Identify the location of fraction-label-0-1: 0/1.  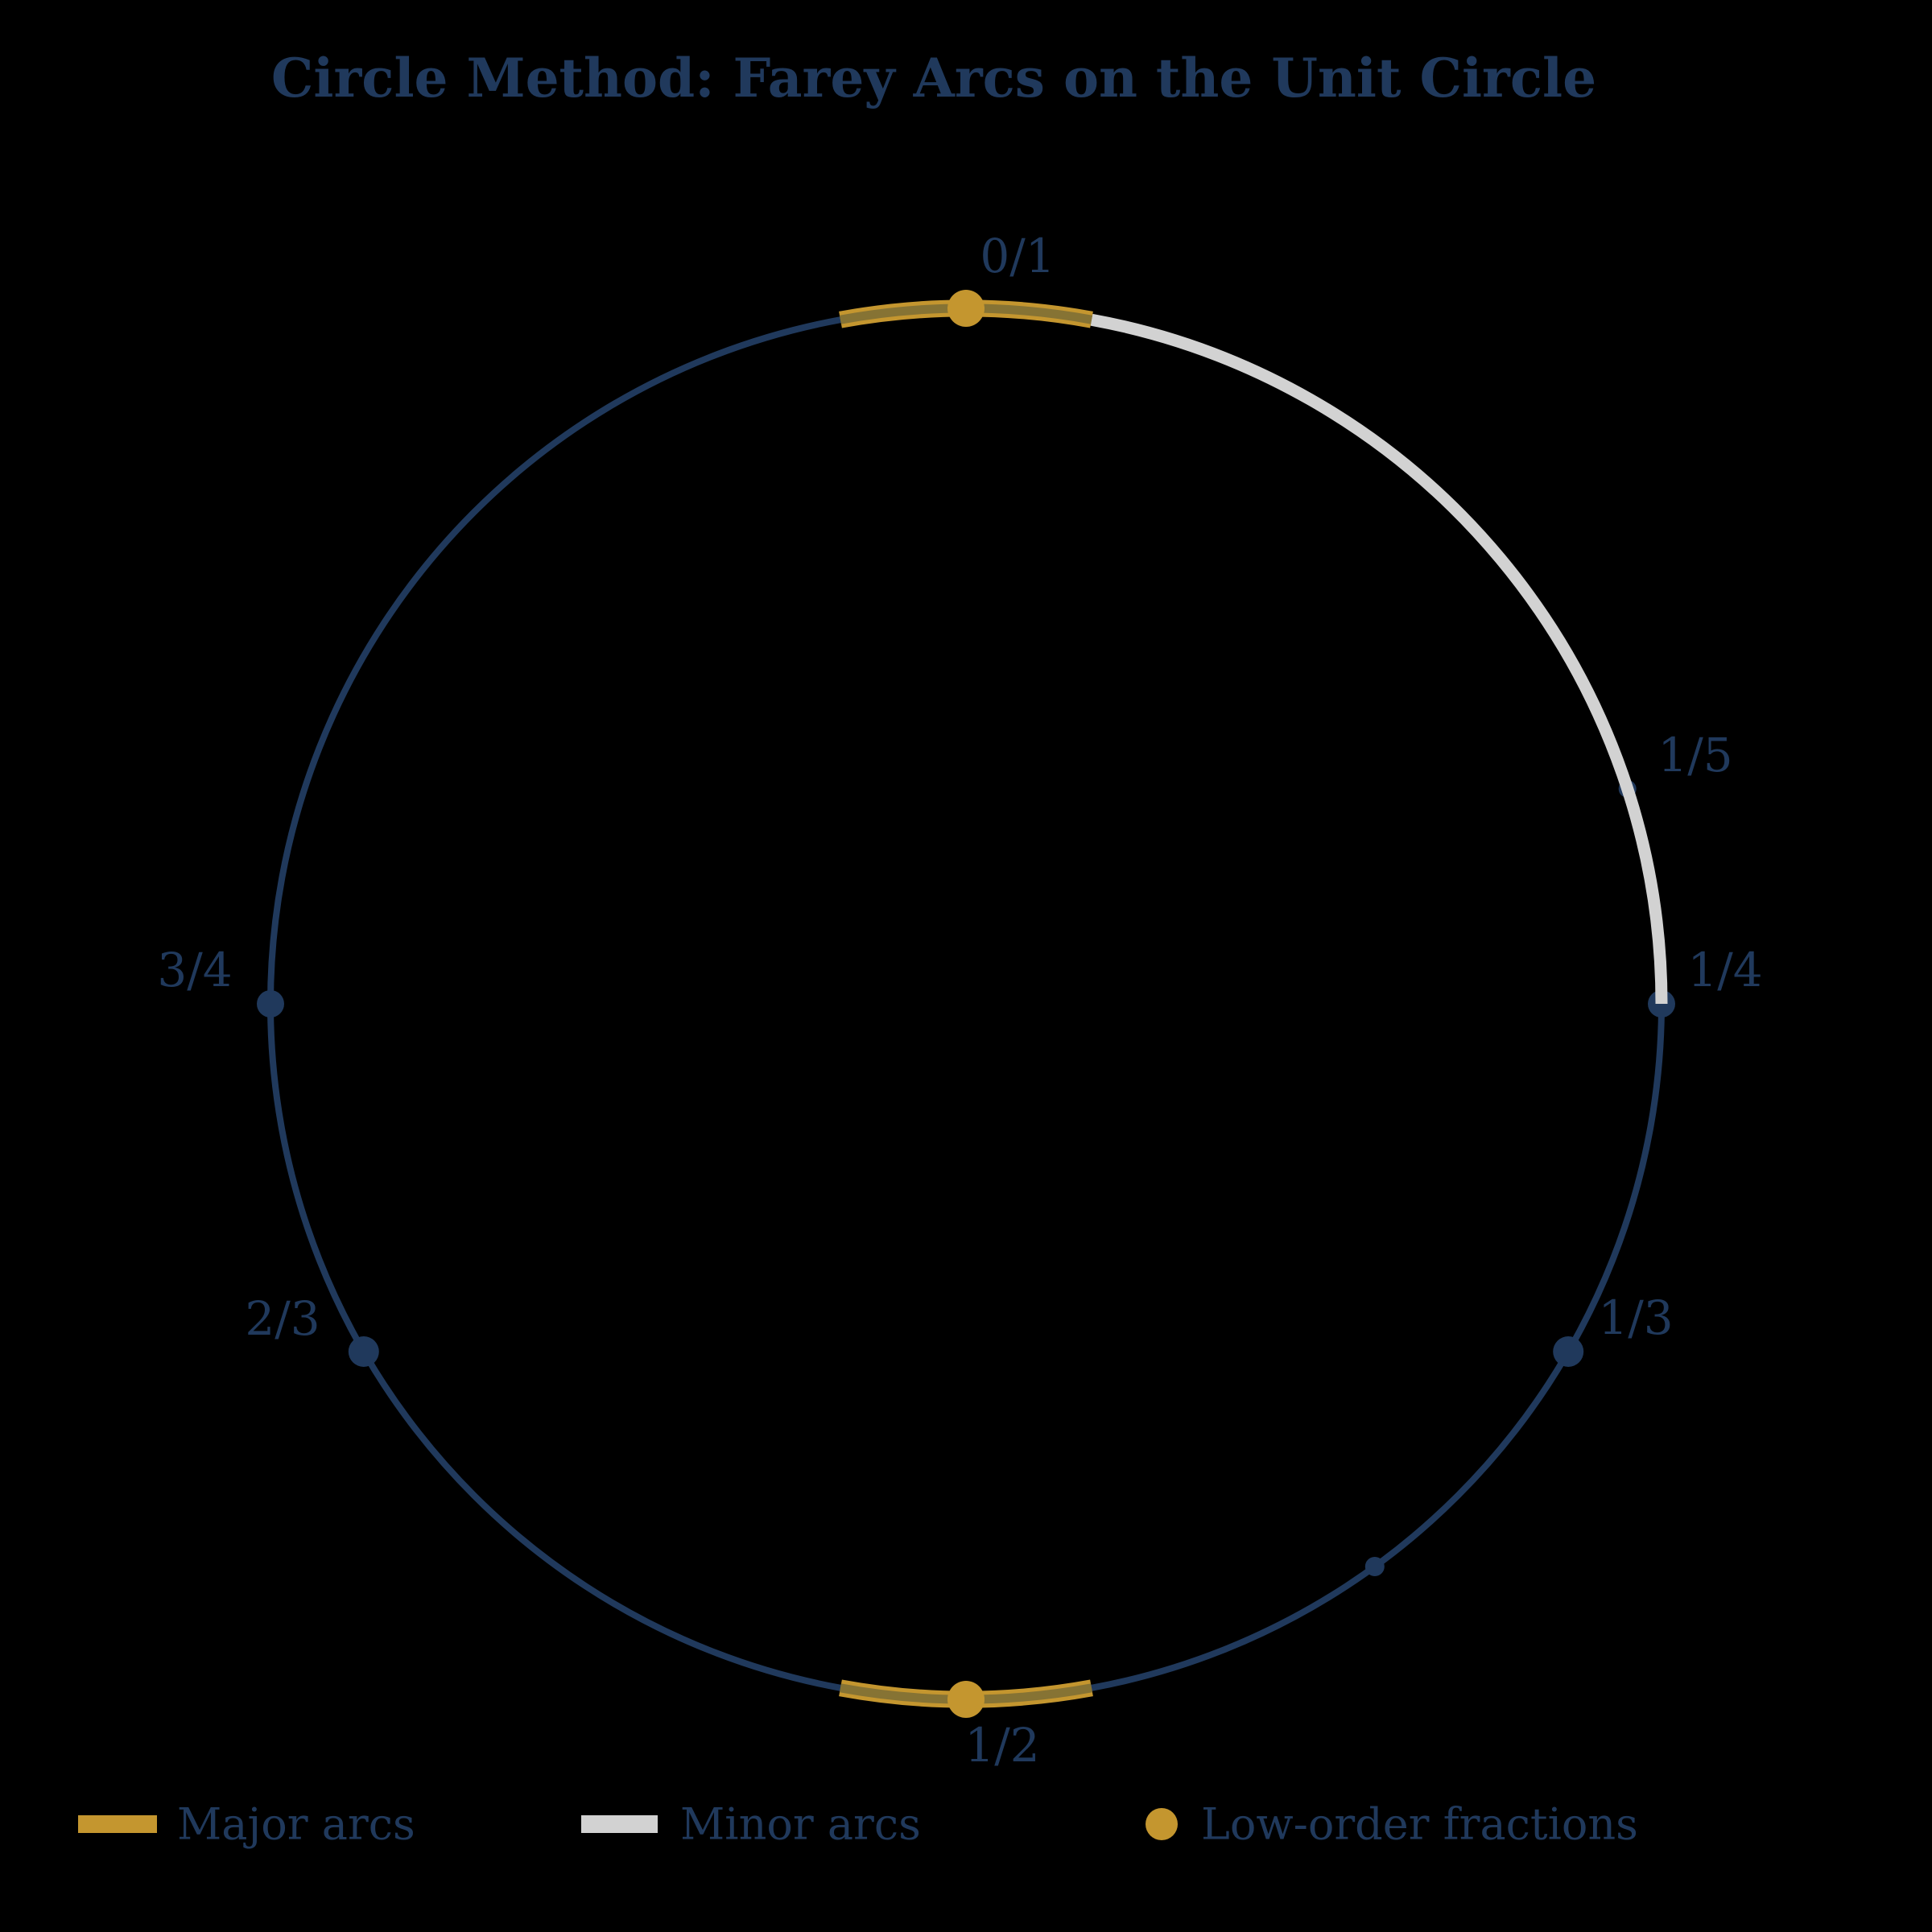
(1017, 256).